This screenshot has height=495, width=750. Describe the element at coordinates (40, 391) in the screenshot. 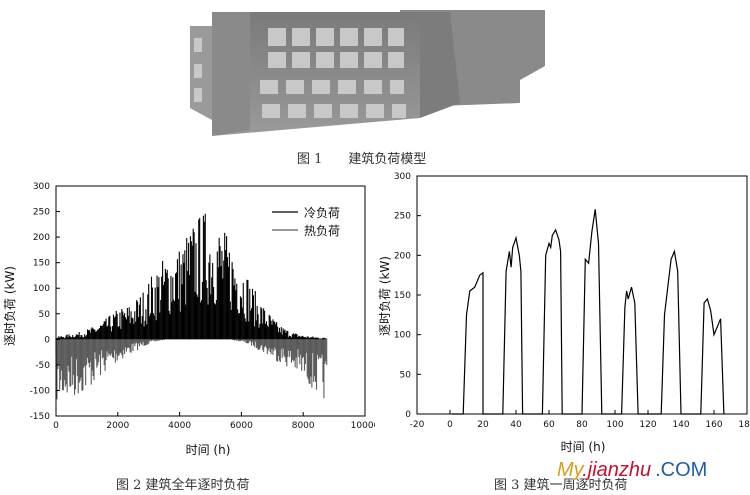

I see `y-tick-label: -100` at that location.